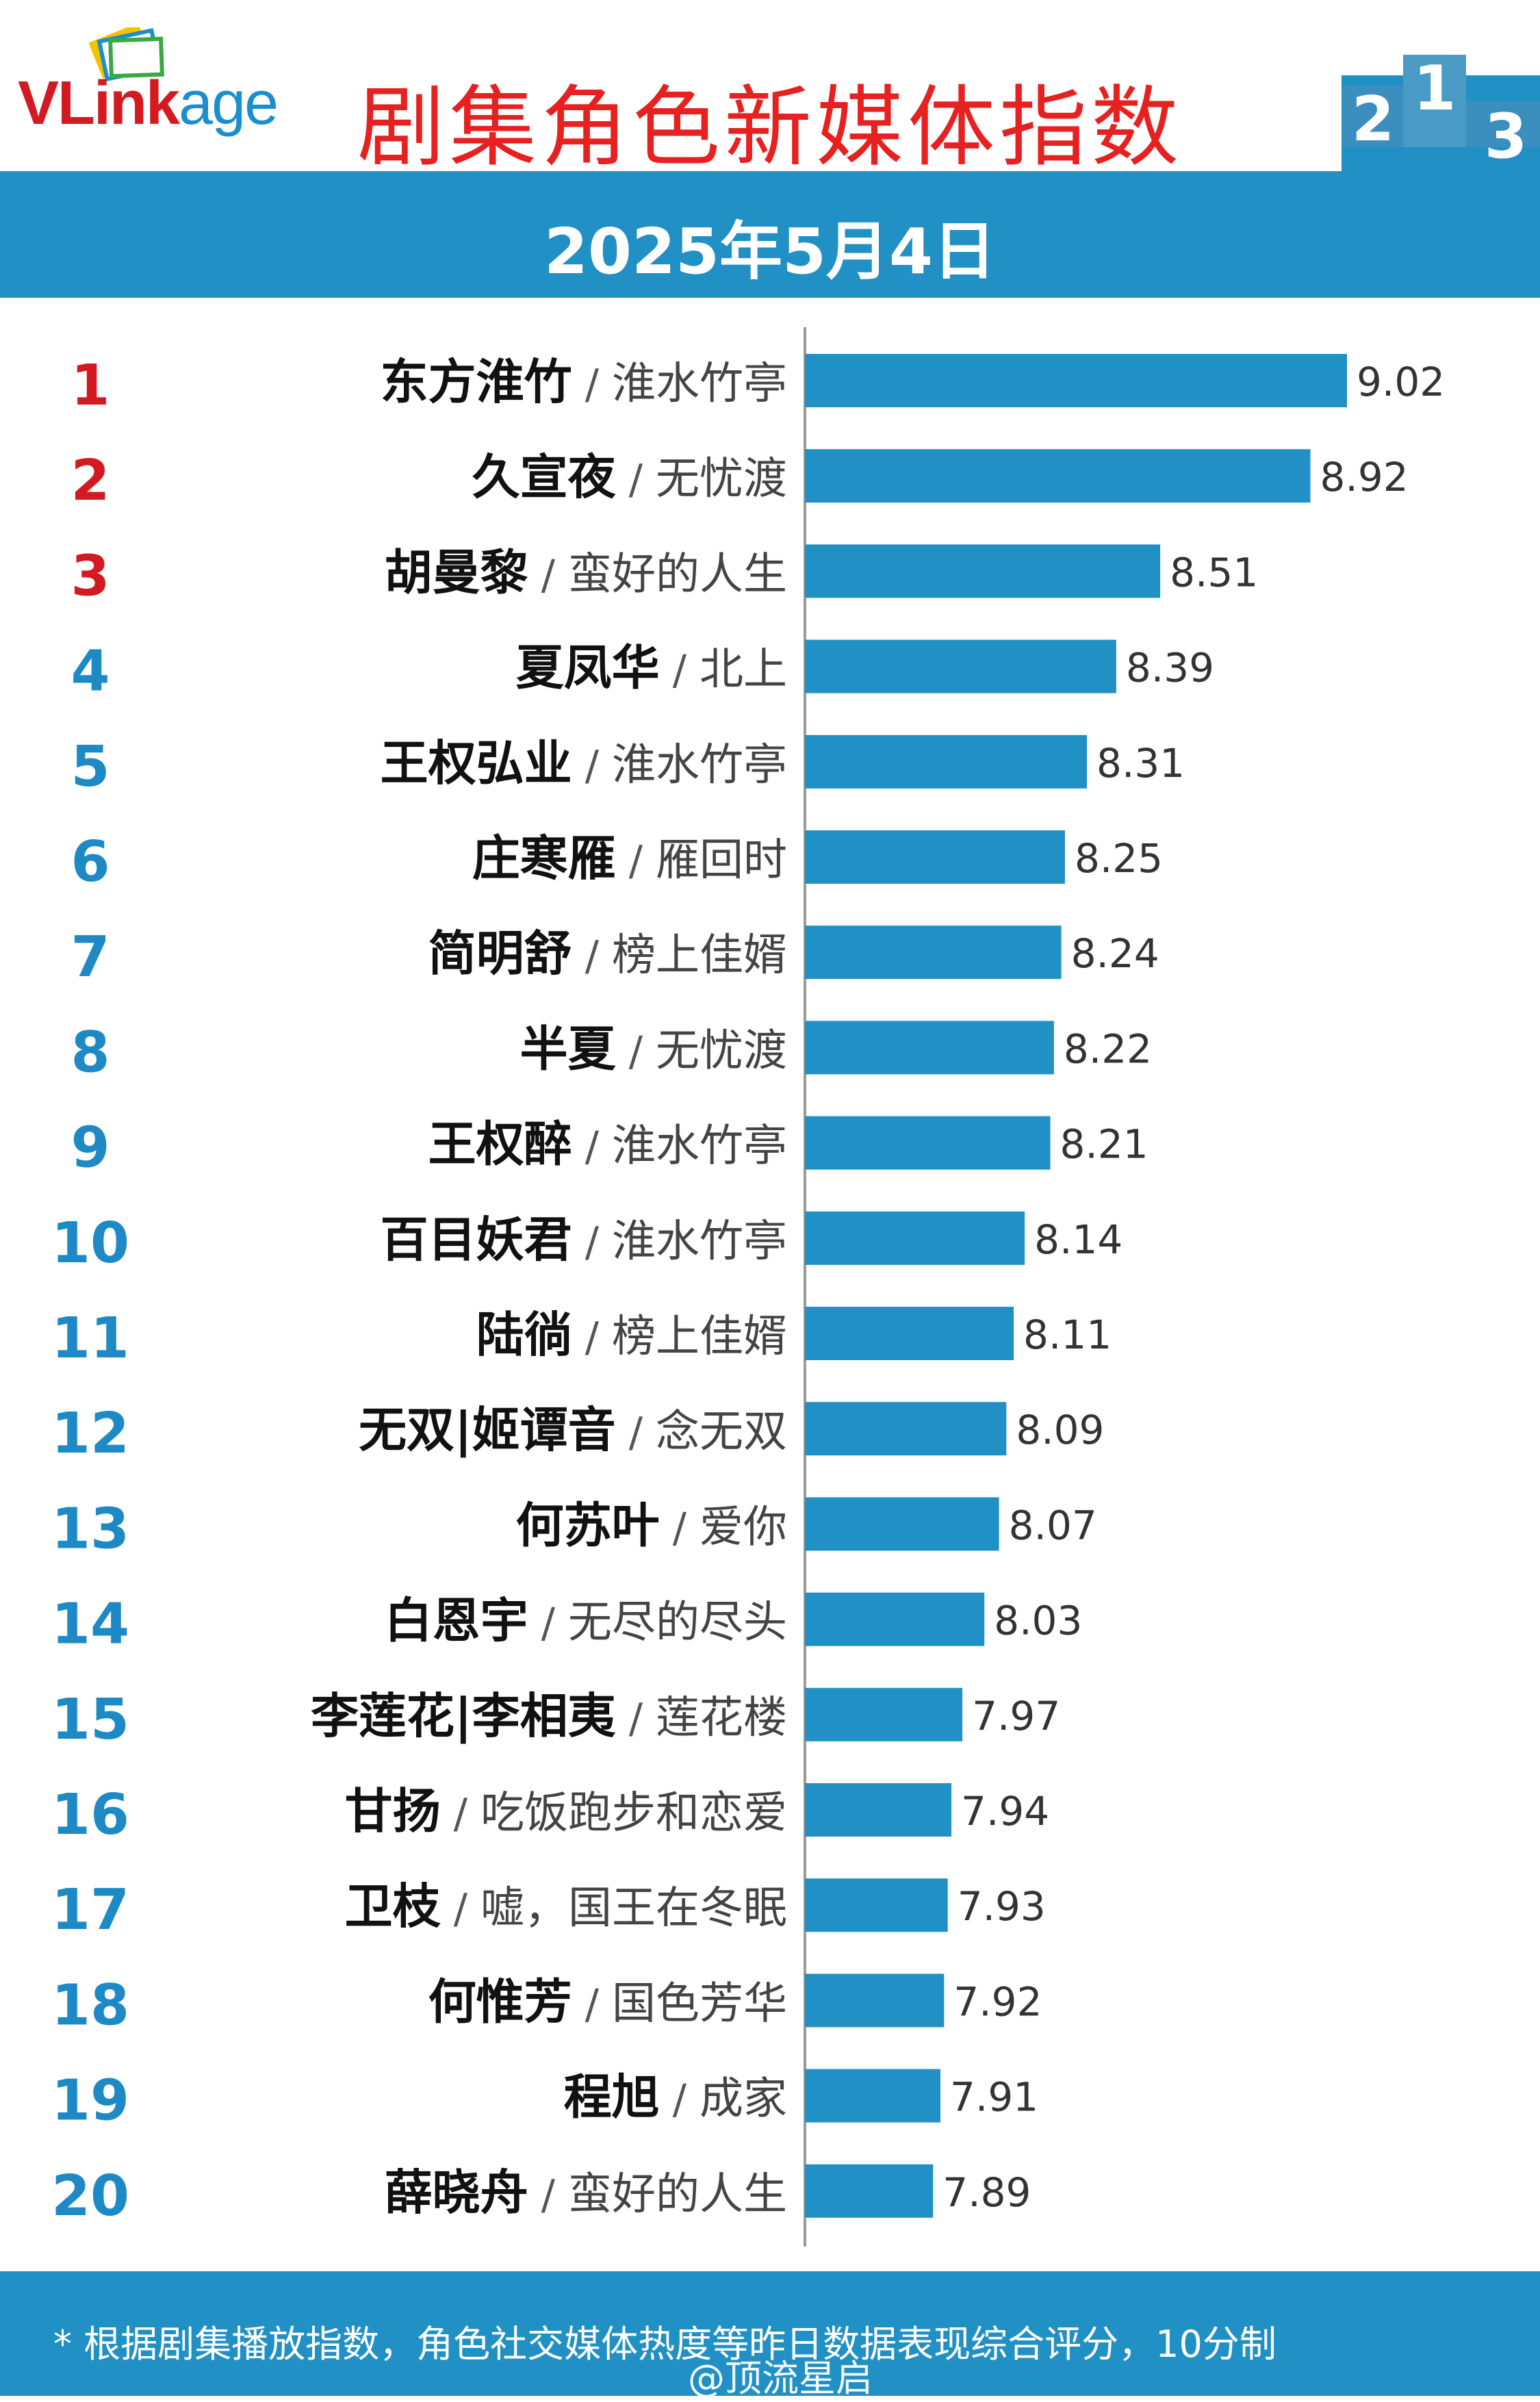 The width and height of the screenshot is (1540, 2402). What do you see at coordinates (1104, 1144) in the screenshot?
I see `value-label: 8.21` at bounding box center [1104, 1144].